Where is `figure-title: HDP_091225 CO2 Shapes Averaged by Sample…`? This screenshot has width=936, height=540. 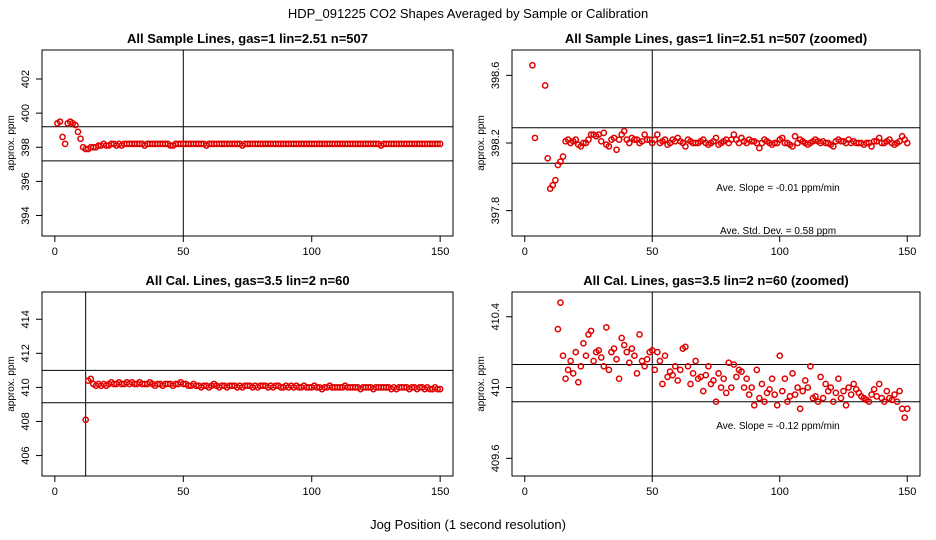 figure-title: HDP_091225 CO2 Shapes Averaged by Sample… is located at coordinates (468, 13).